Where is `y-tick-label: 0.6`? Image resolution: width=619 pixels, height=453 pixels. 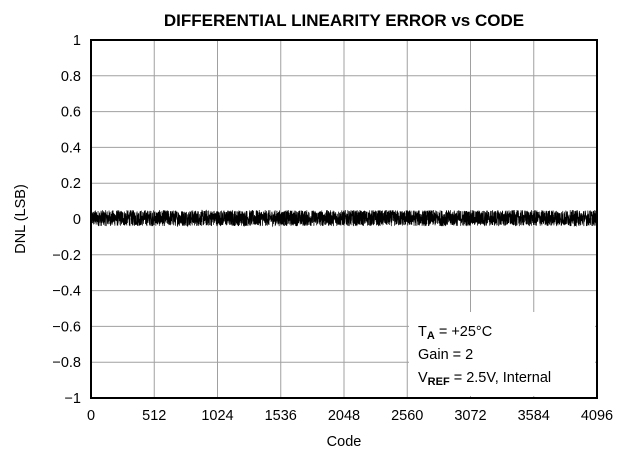 y-tick-label: 0.6 is located at coordinates (71, 113).